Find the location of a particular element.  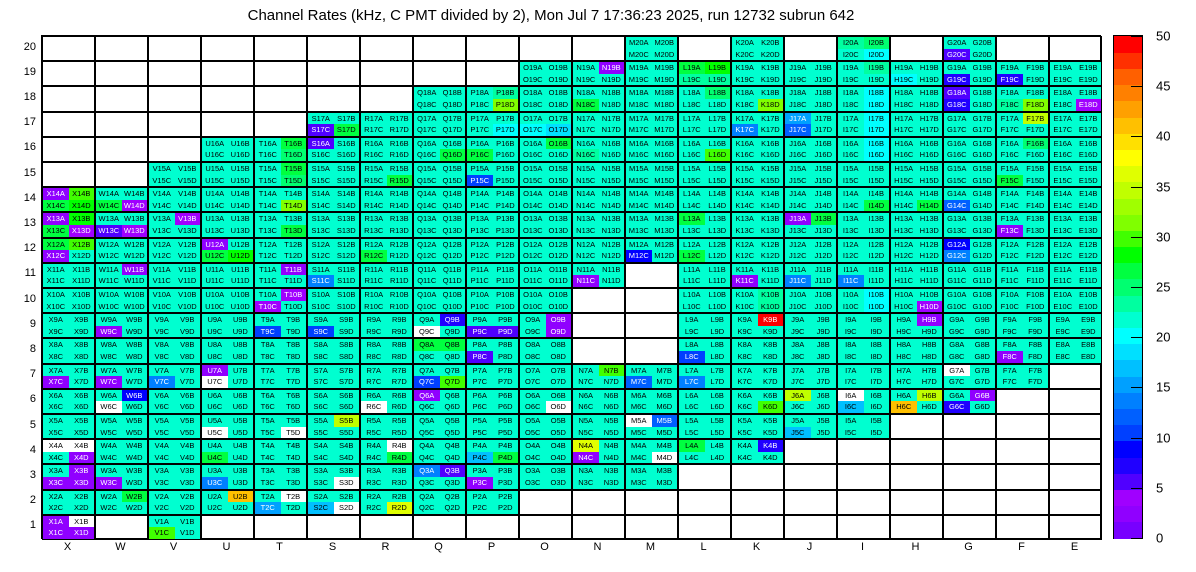

pmt-channel: K6B is located at coordinates (770, 395).